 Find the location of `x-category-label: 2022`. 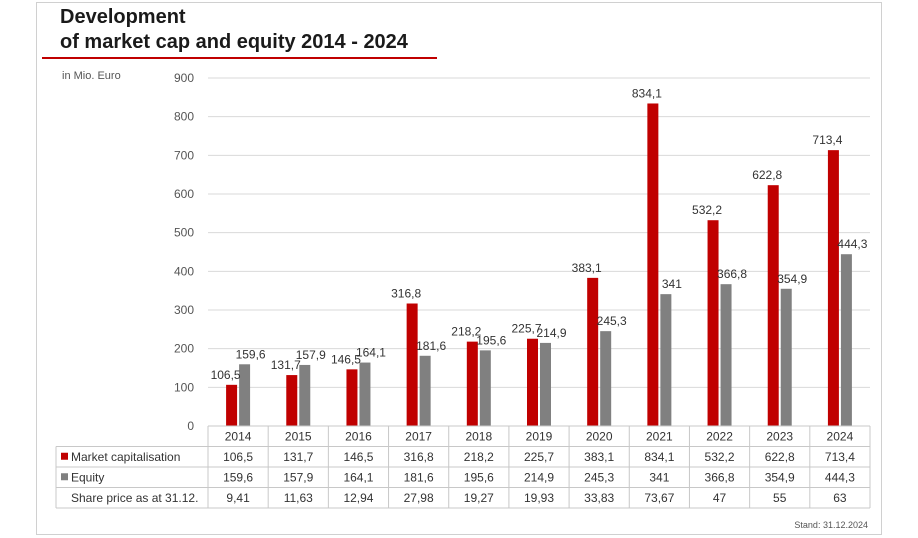

x-category-label: 2022 is located at coordinates (719, 436).